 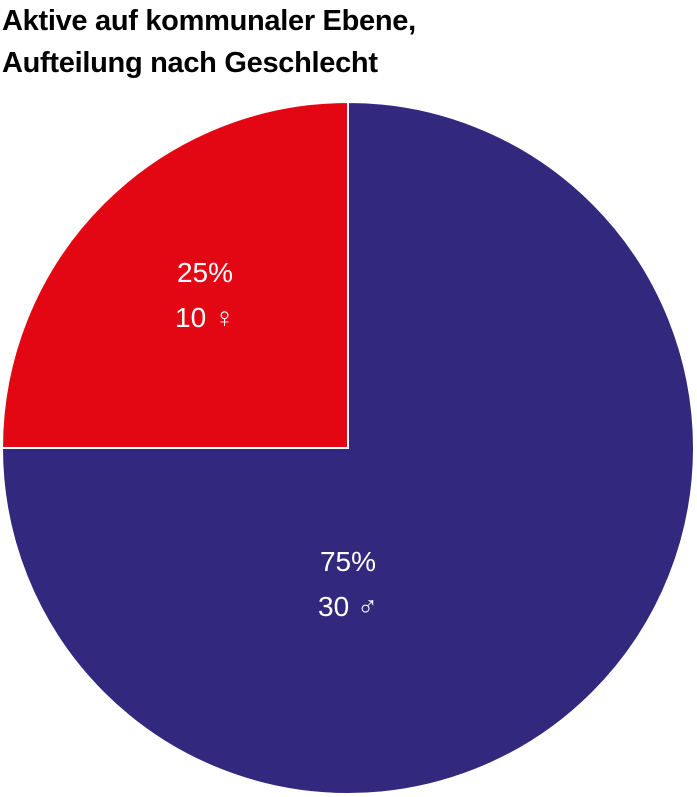 I want to click on slice-percent-label-female: 25%, so click(x=205, y=272).